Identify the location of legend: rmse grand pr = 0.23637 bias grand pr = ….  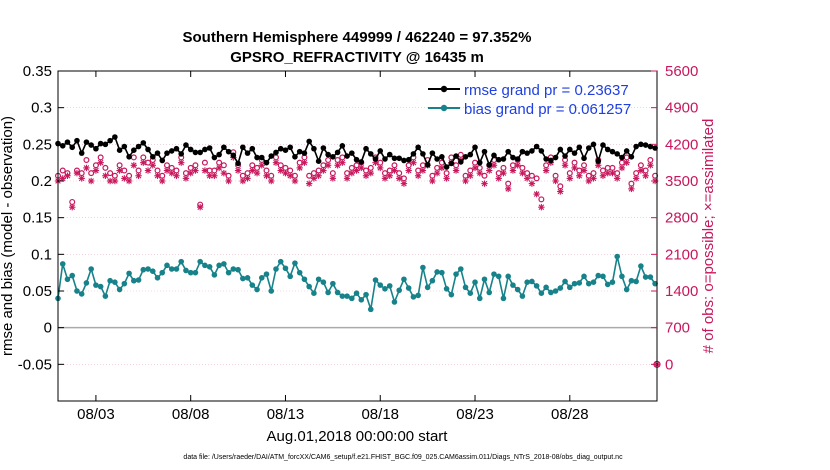
(529, 100).